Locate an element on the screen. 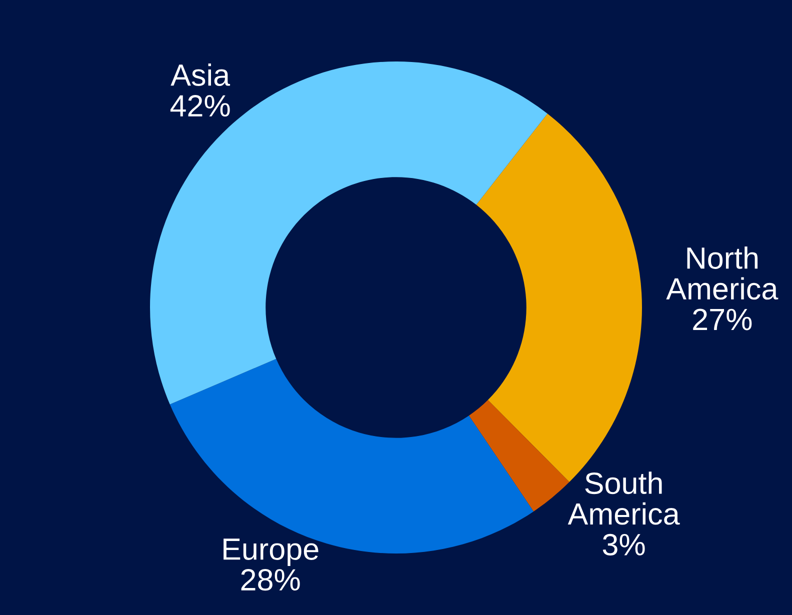  data-label: 42% is located at coordinates (200, 106).